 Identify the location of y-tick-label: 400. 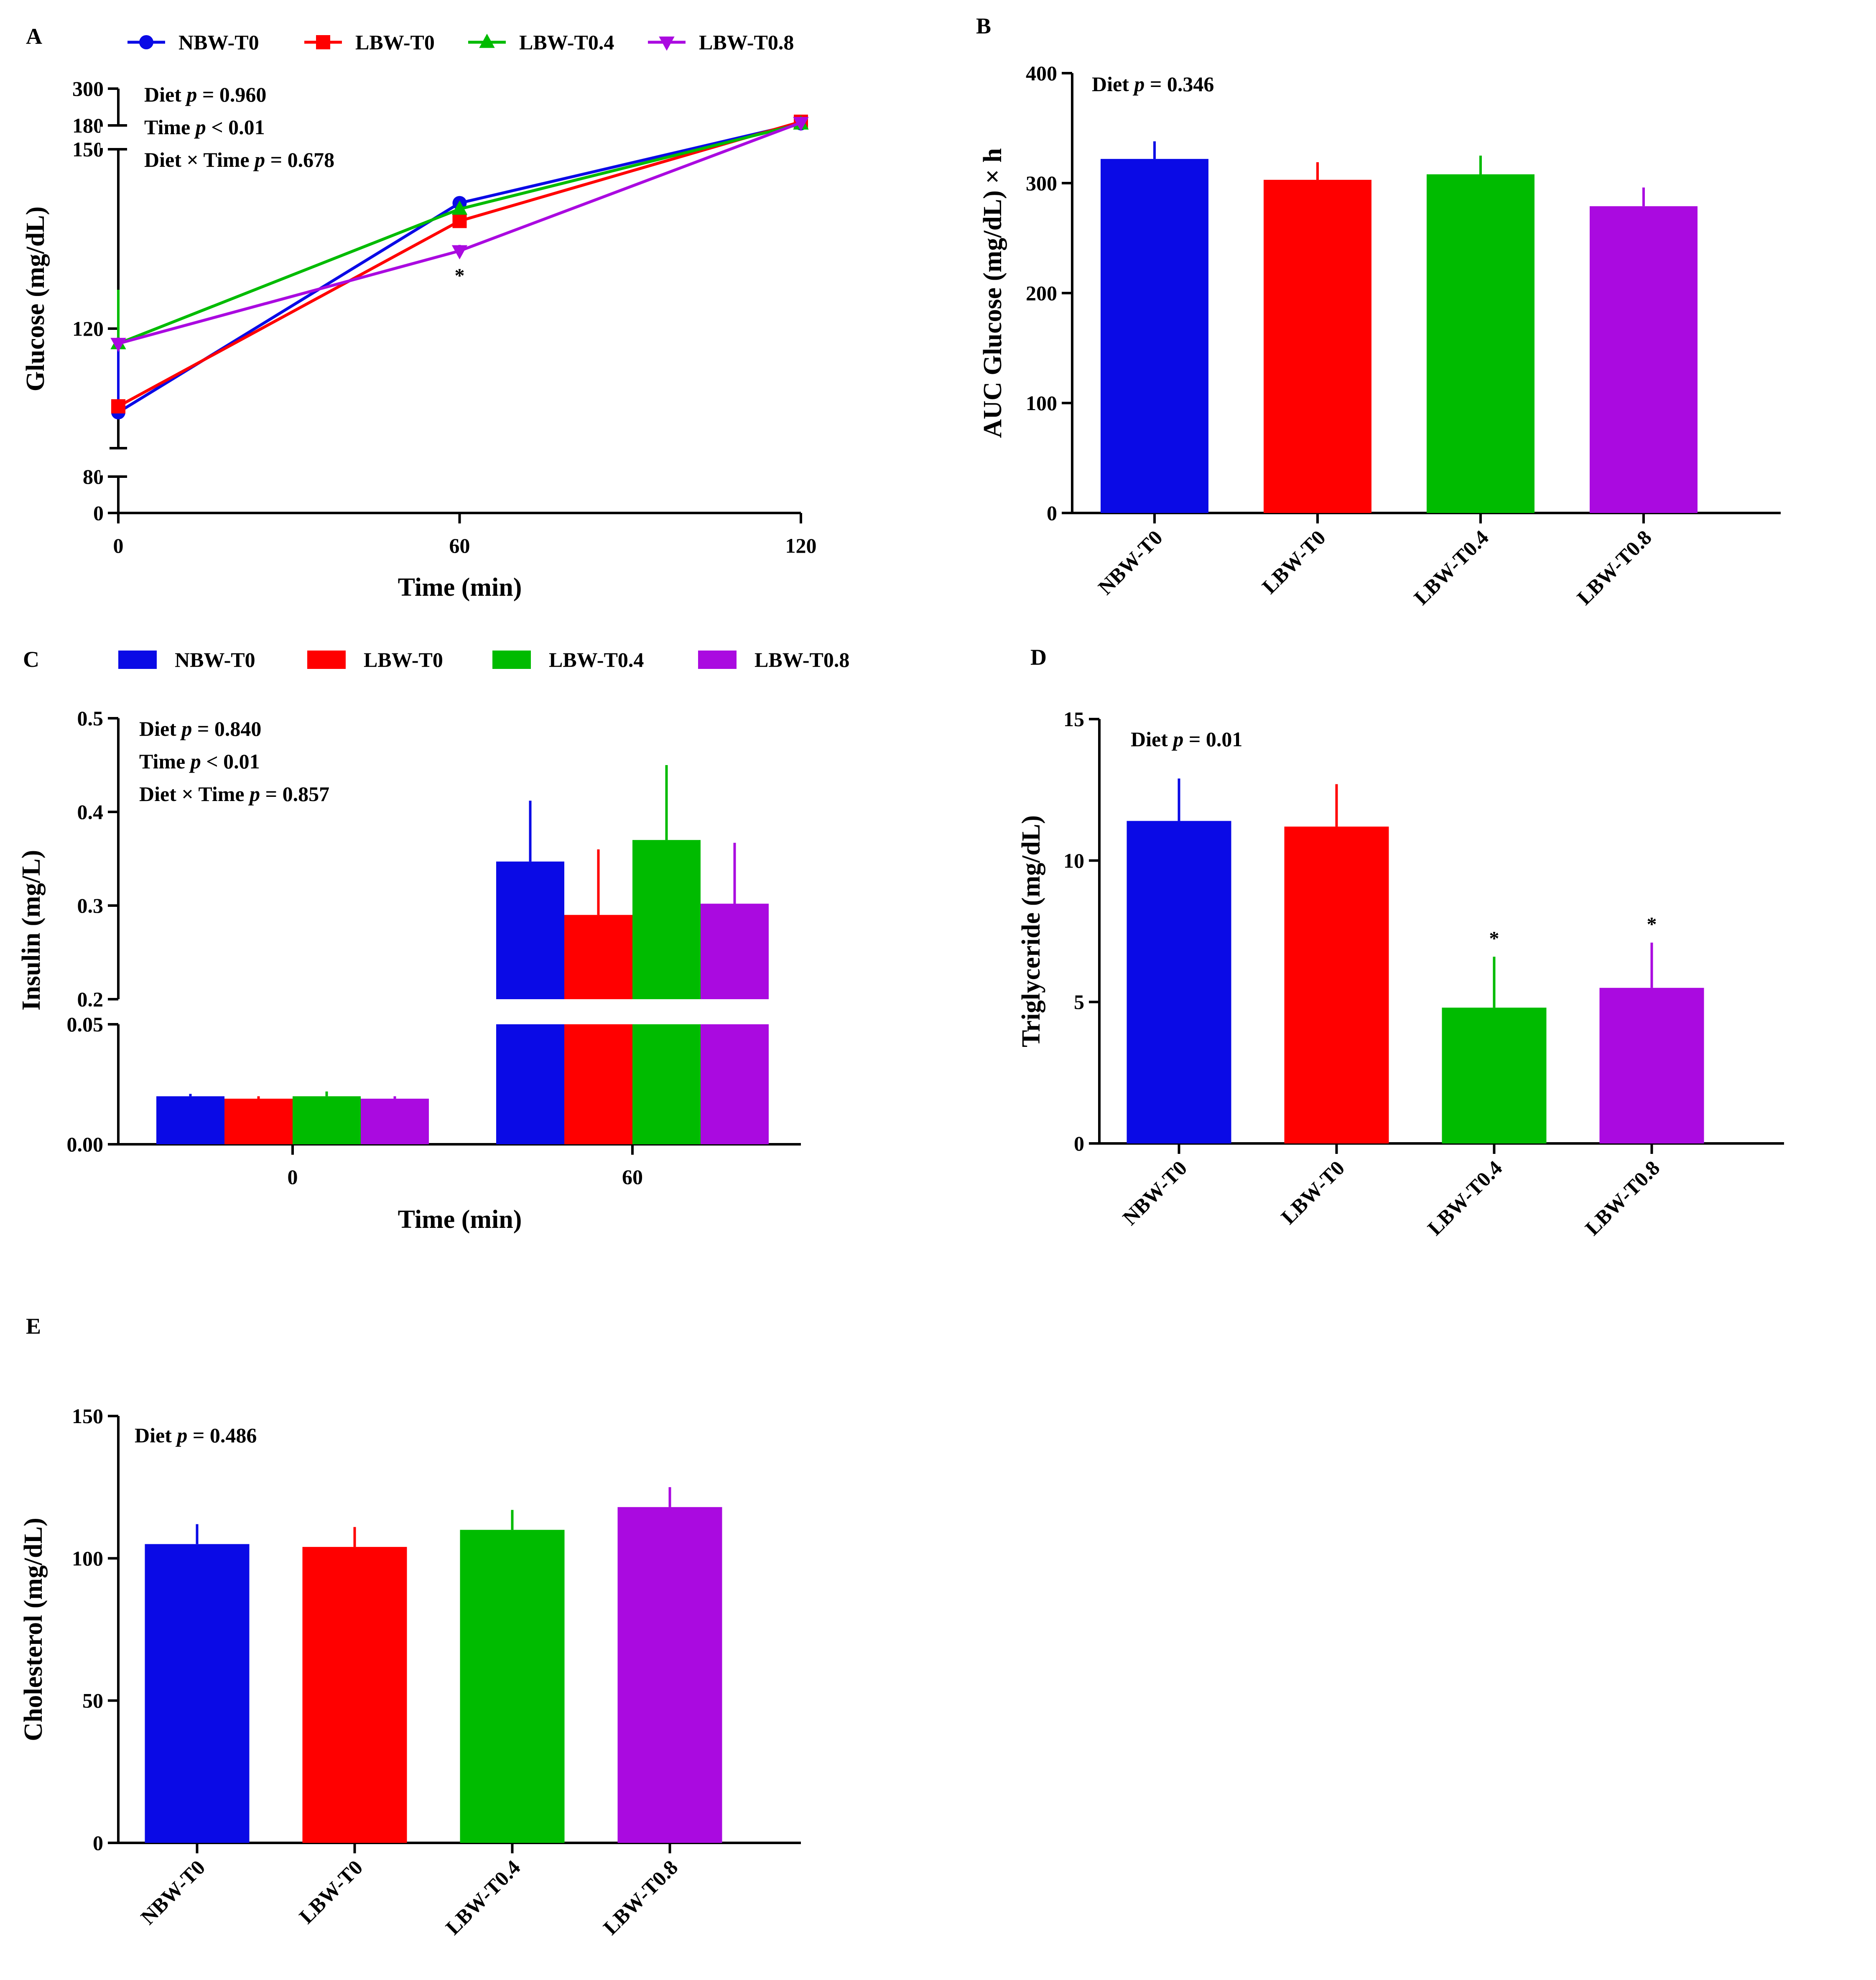
(1041, 73).